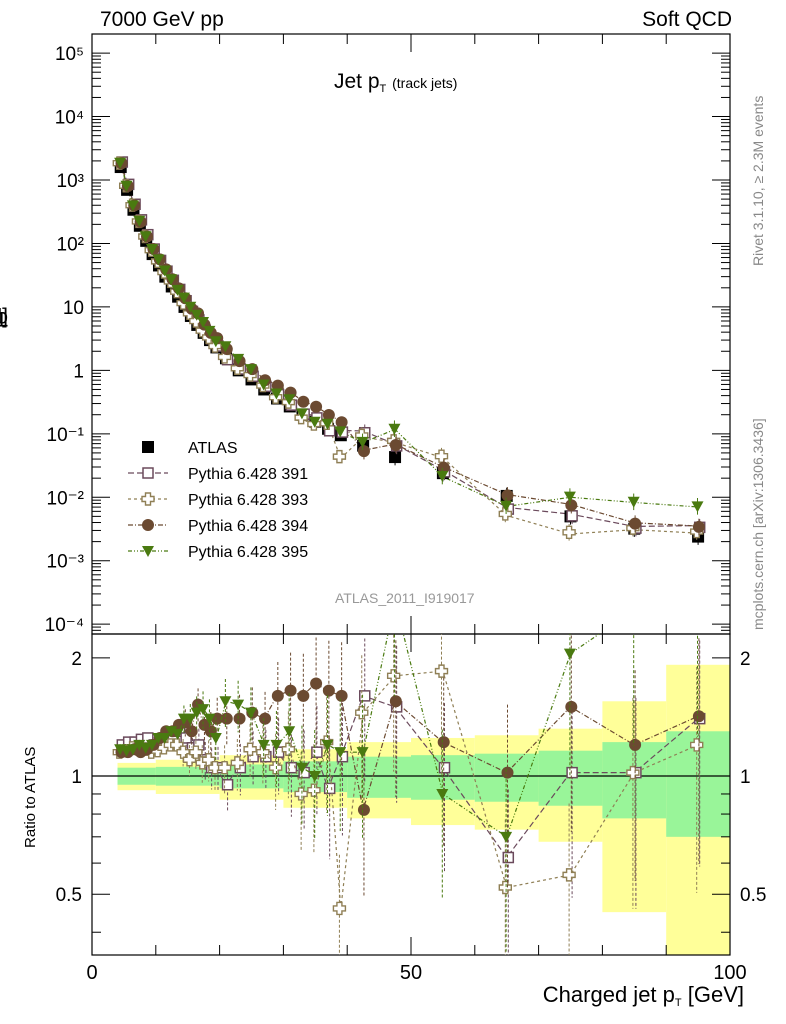 The width and height of the screenshot is (786, 1024). I want to click on y-tick-label-top-4: 1, so click(78, 371).